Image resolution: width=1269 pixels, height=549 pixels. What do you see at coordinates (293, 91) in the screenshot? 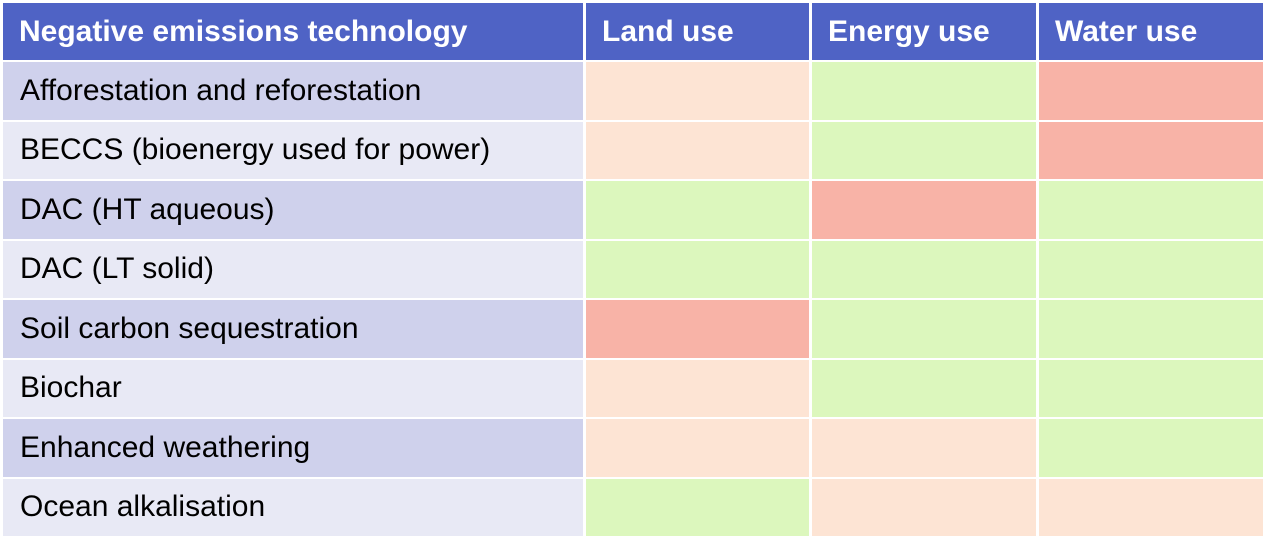
I see `row-label: Afforestation and reforestation` at bounding box center [293, 91].